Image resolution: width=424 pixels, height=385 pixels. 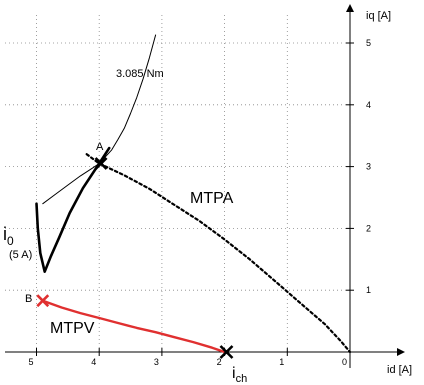 What do you see at coordinates (72, 328) in the screenshot?
I see `mtpv-label: MTPV` at bounding box center [72, 328].